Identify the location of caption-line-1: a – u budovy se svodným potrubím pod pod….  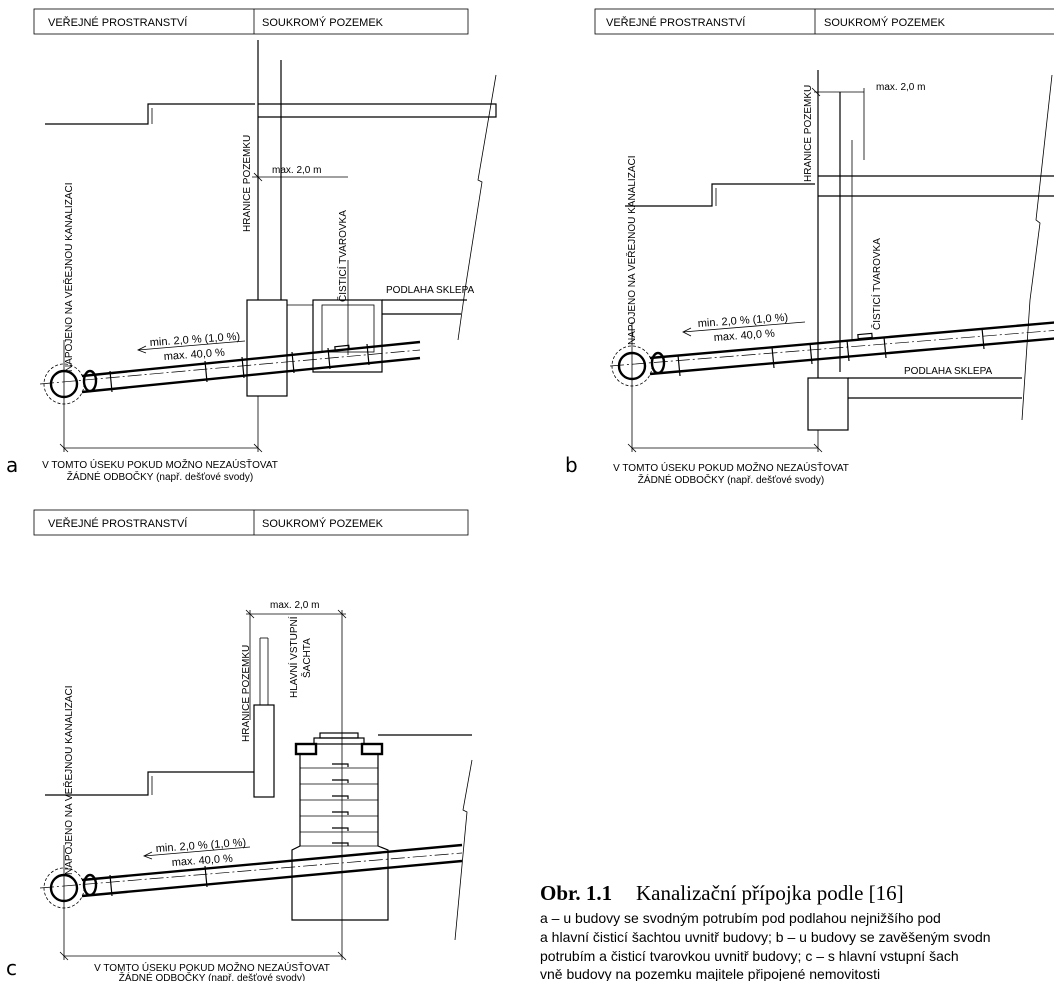
(740, 918).